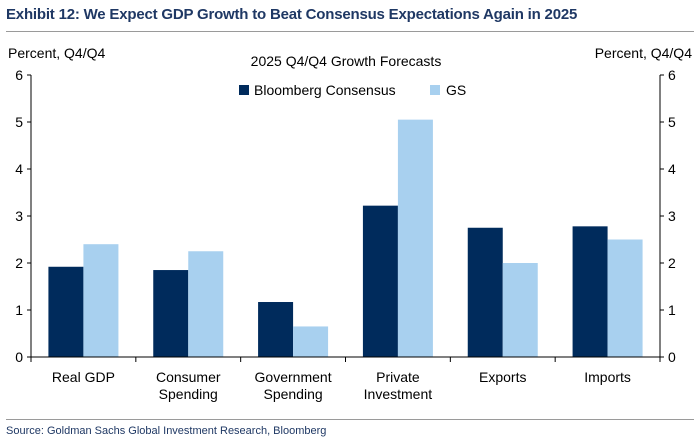 The height and width of the screenshot is (447, 700). I want to click on legend-swatch-bloomberg, so click(244, 90).